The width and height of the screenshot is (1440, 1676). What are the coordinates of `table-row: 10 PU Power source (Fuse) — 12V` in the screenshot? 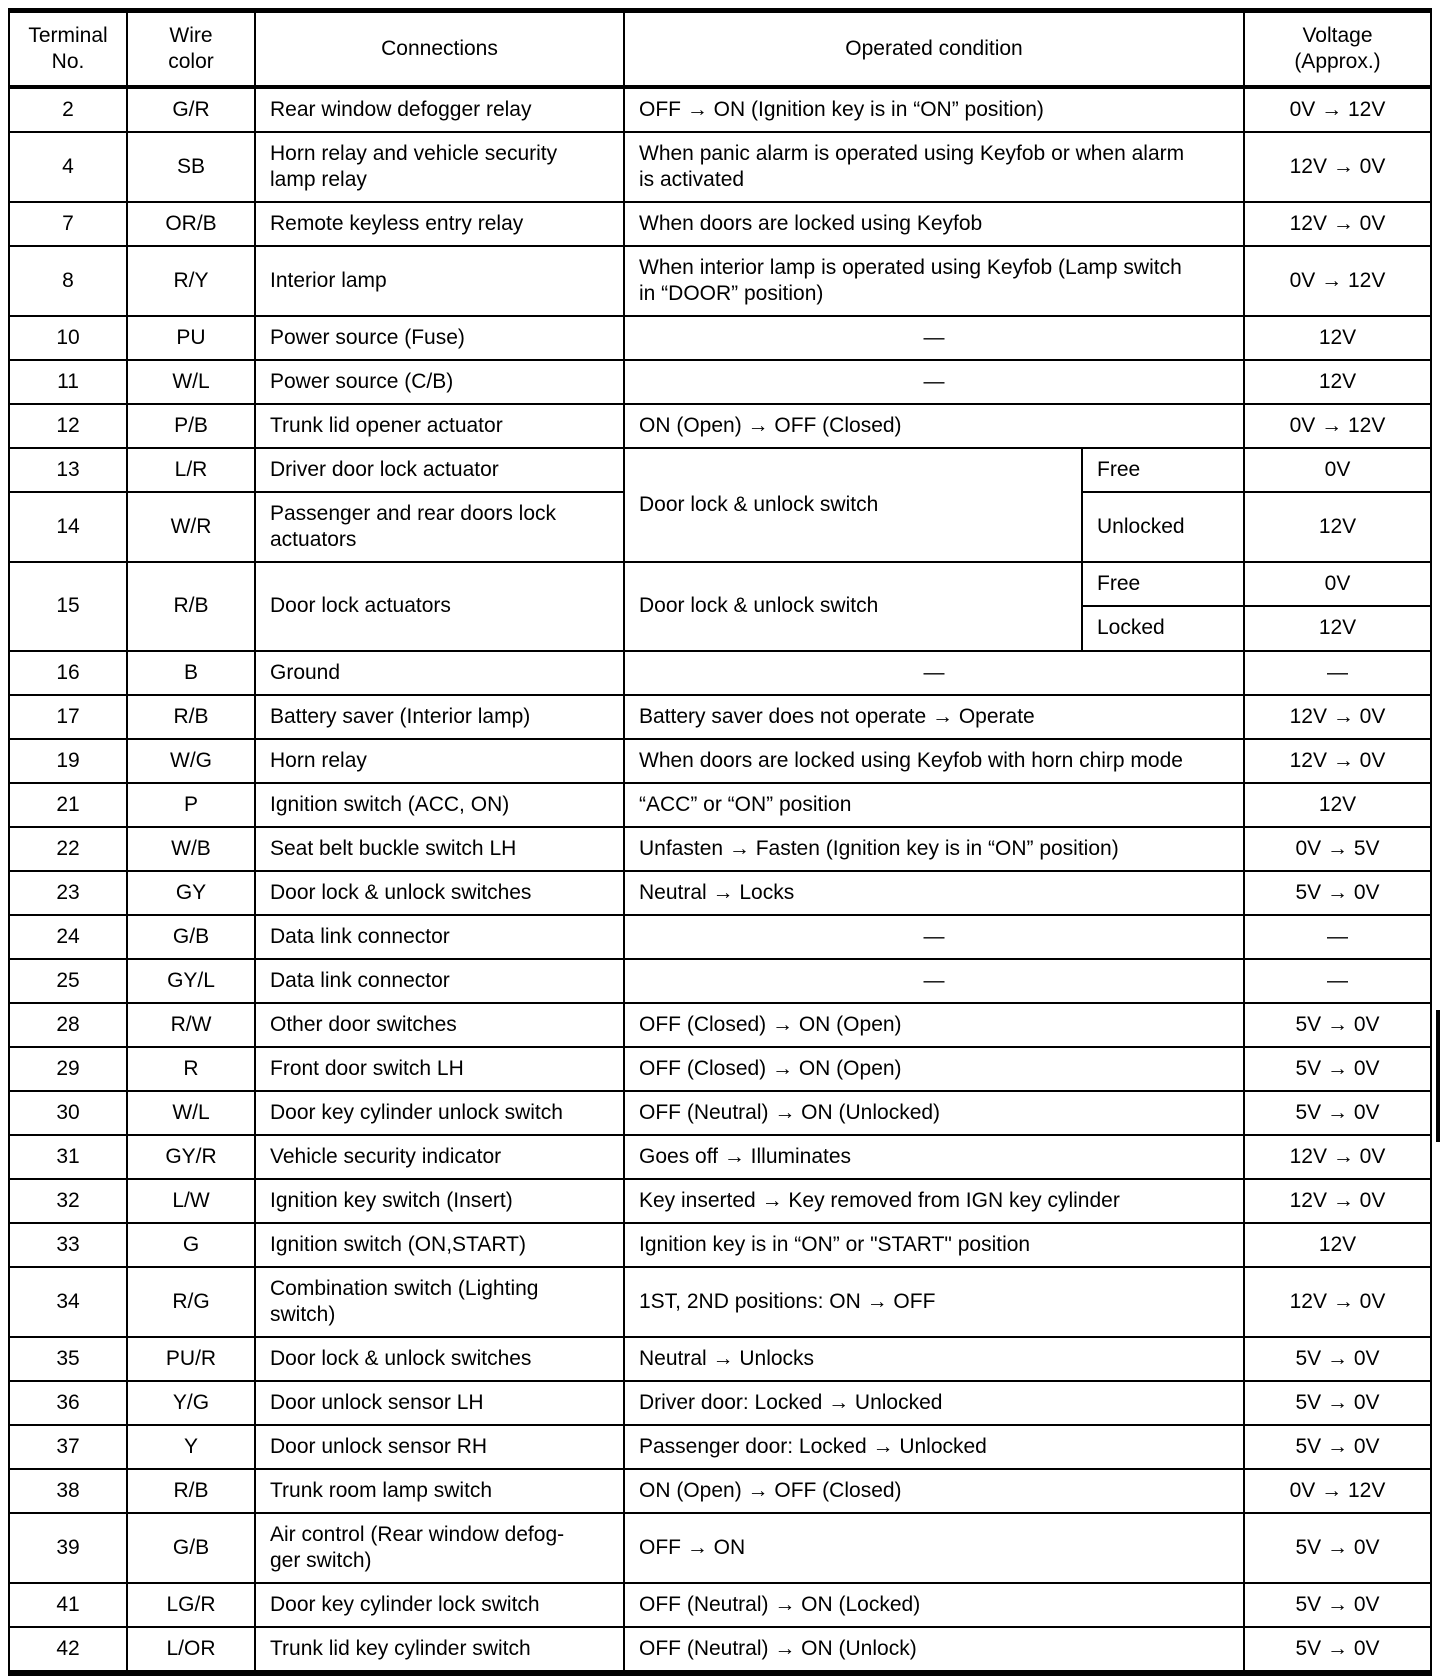 It's located at (720, 338).